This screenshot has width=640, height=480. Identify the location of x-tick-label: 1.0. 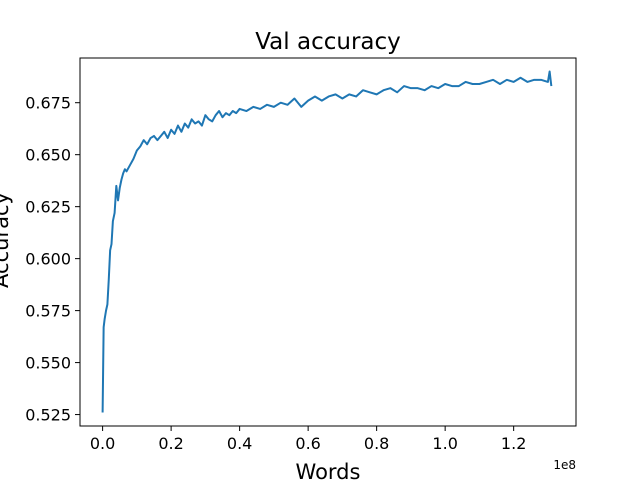
(444, 443).